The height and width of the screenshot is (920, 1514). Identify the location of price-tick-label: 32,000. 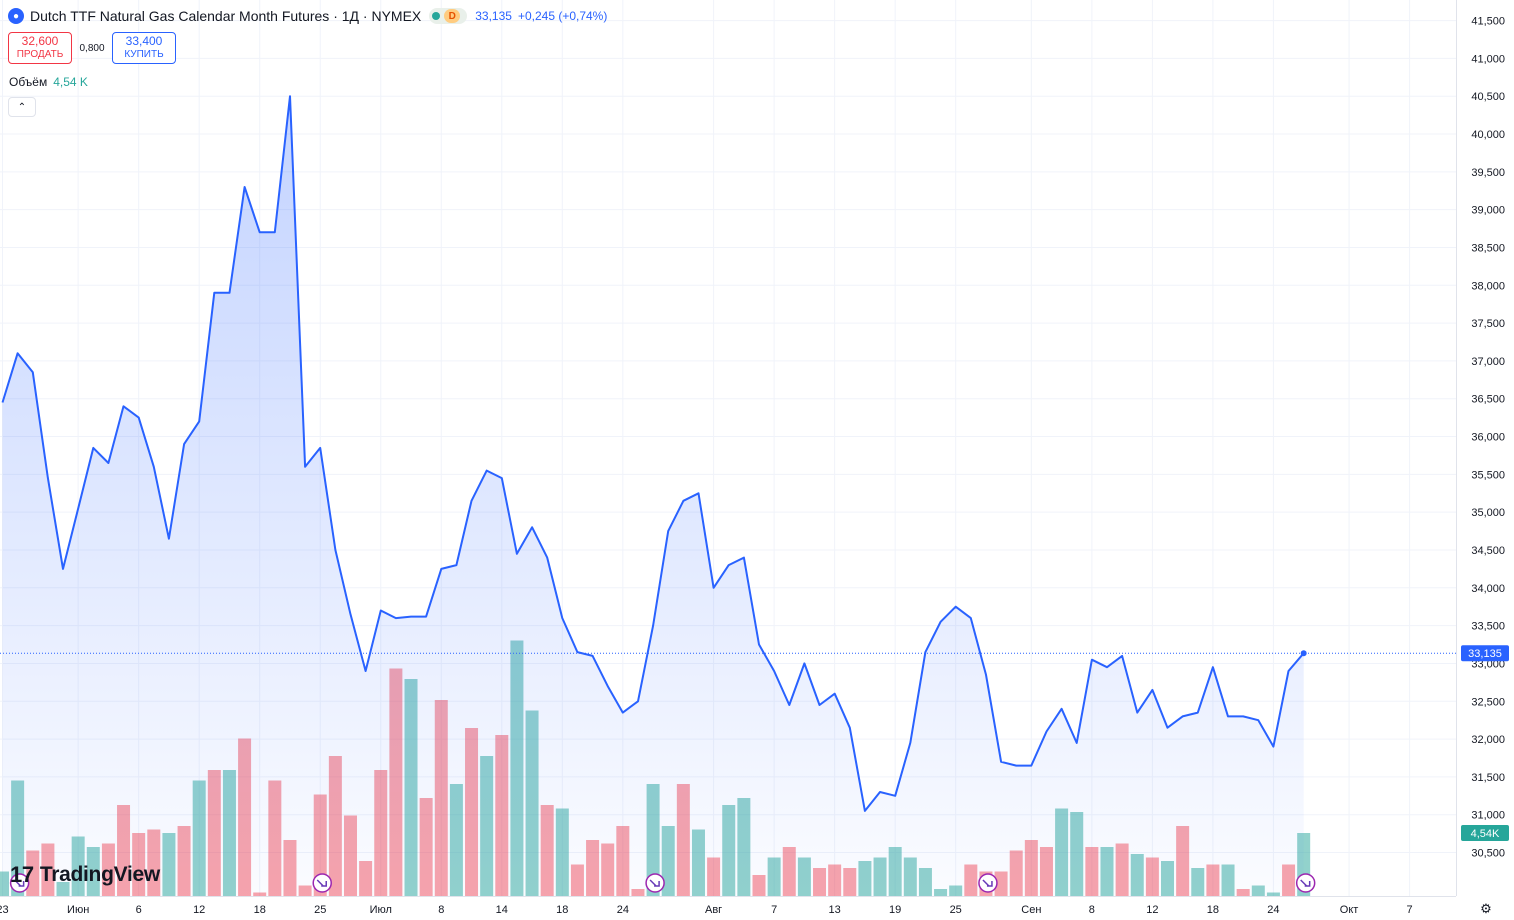
(1488, 740).